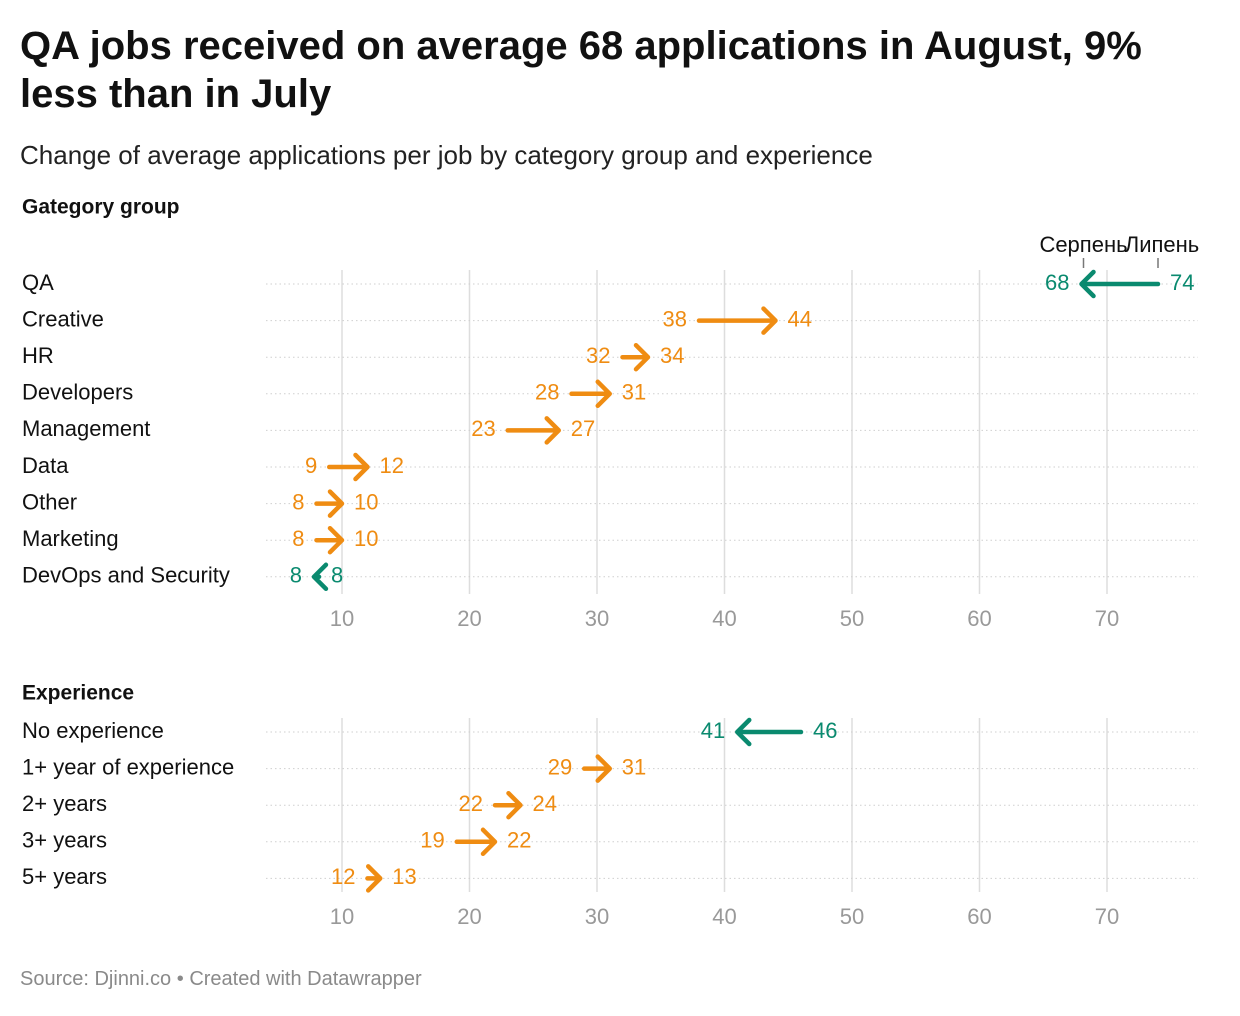 This screenshot has height=1016, width=1240. I want to click on s1-row-label: Other, so click(49, 501).